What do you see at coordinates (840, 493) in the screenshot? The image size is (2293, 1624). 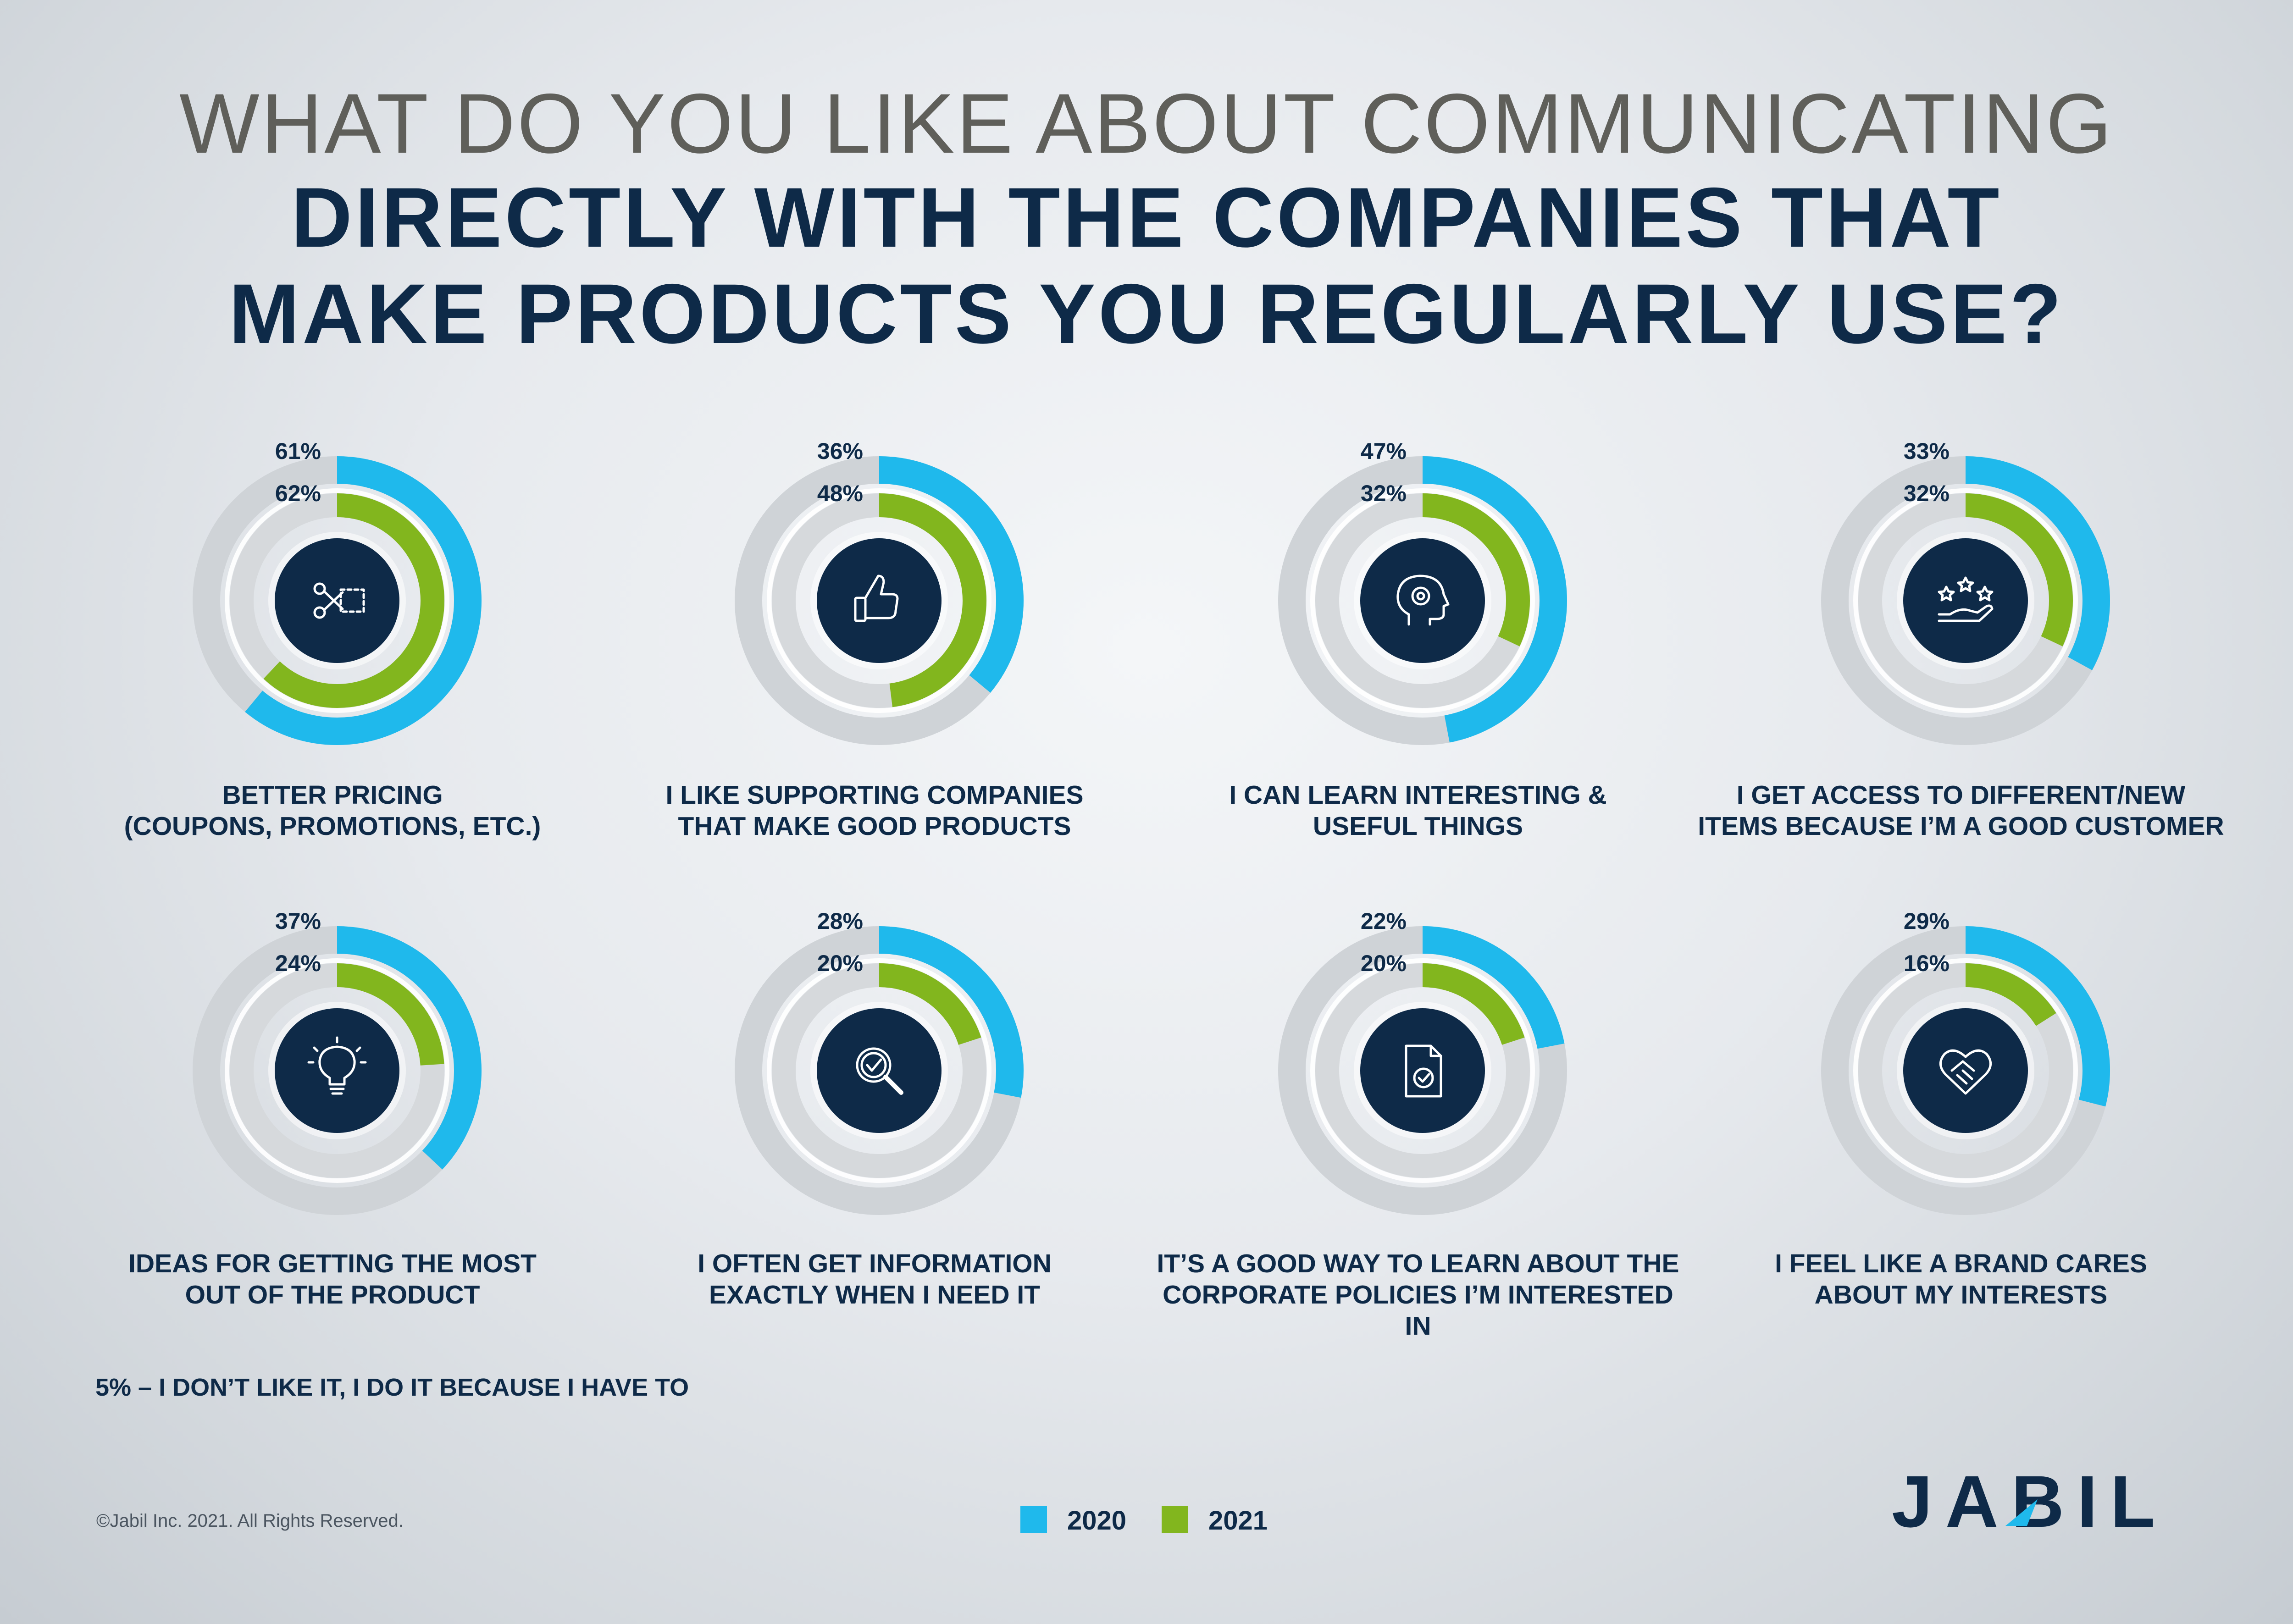 I see `pct-2021: 48%` at bounding box center [840, 493].